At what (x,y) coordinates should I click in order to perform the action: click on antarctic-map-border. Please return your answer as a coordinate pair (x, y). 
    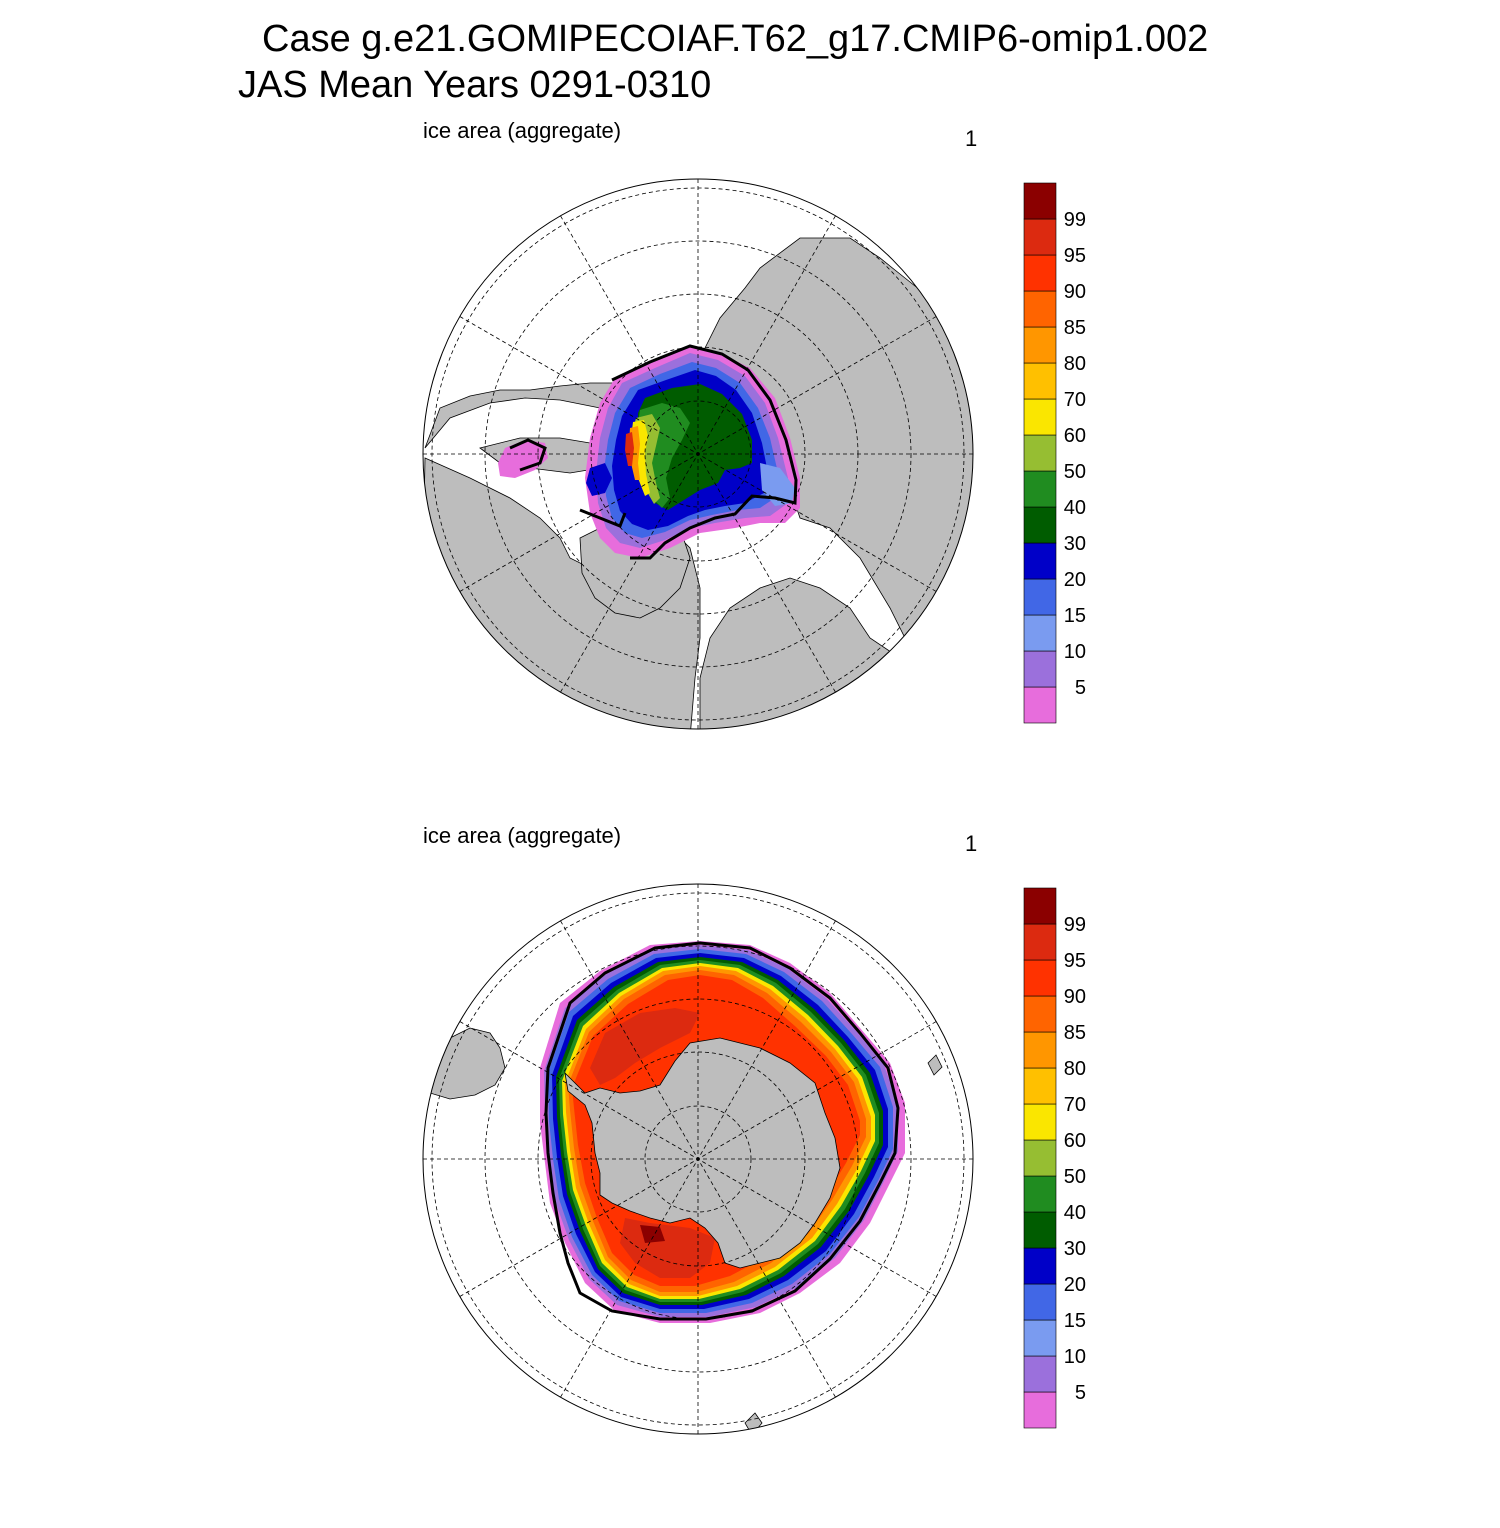
    Looking at the image, I should click on (698, 1159).